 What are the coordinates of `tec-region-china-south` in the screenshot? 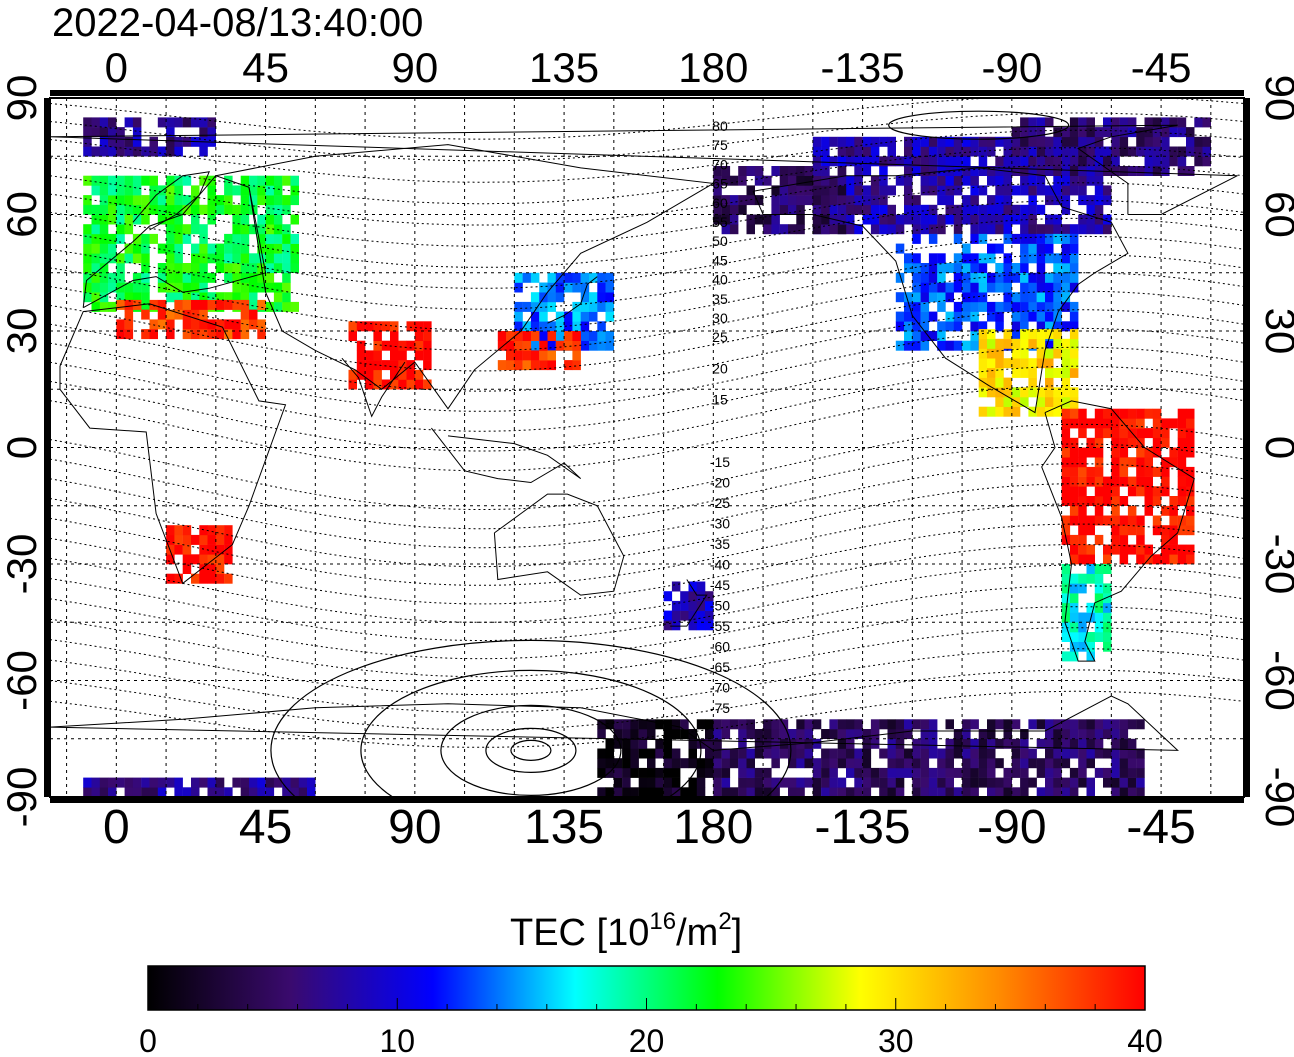 It's located at (539, 351).